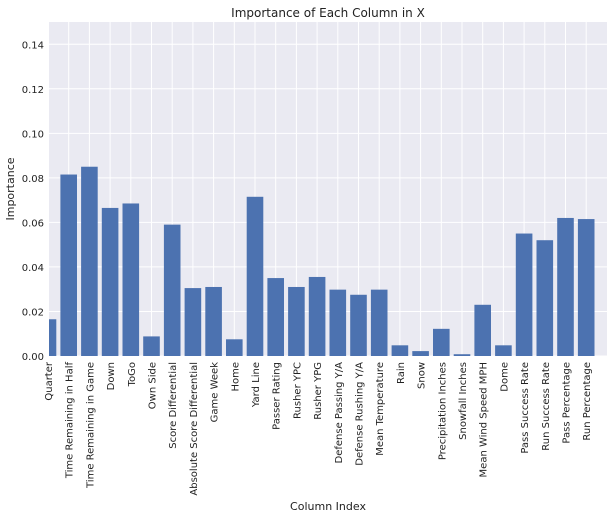  What do you see at coordinates (173, 405) in the screenshot?
I see `x-tick-label: Score Differential` at bounding box center [173, 405].